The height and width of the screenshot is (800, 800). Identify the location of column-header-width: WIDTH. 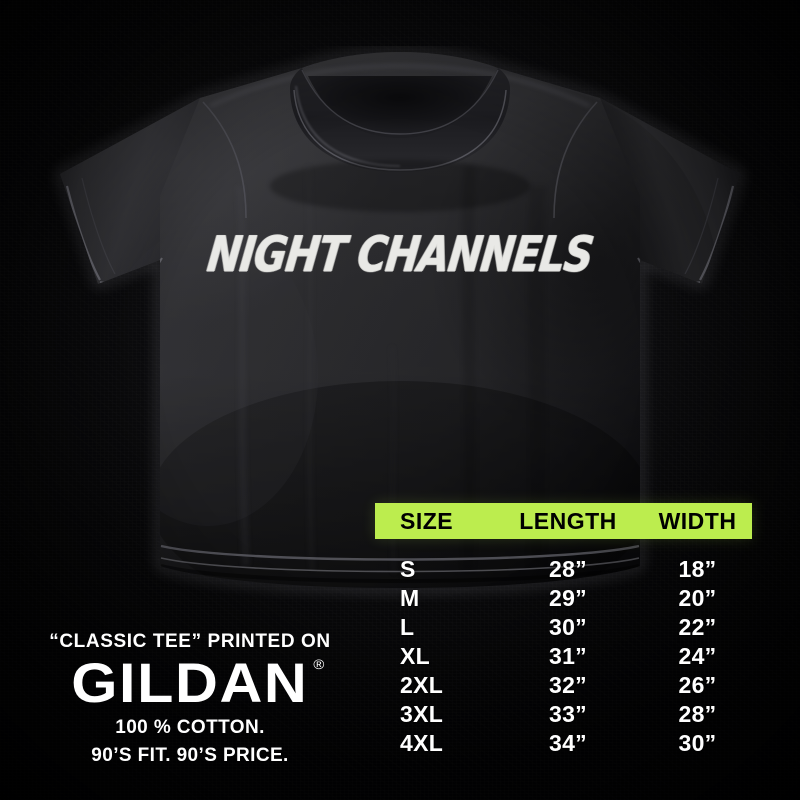
(697, 520).